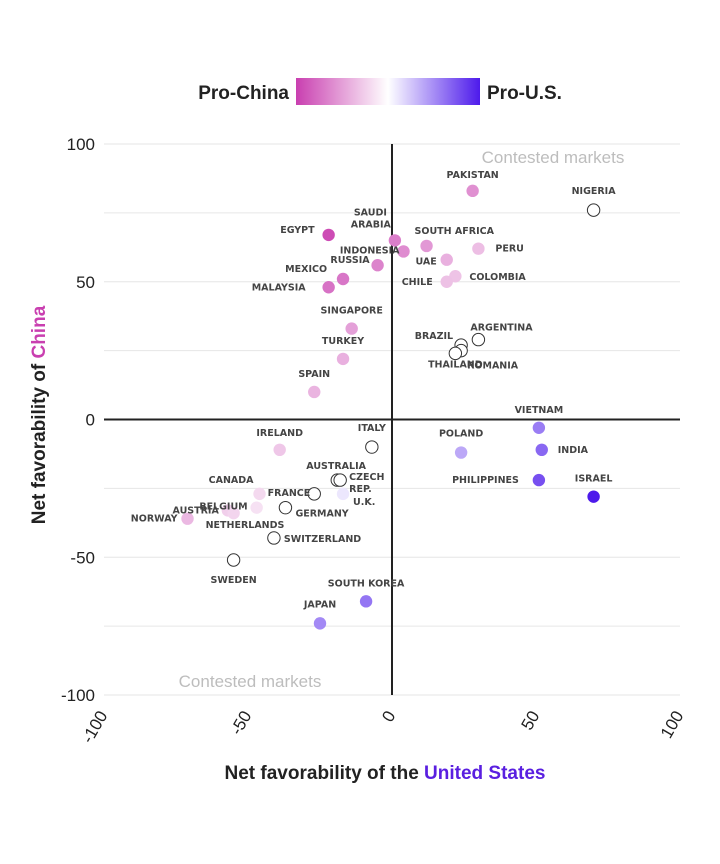  Describe the element at coordinates (425, 262) in the screenshot. I see `point-label: UAE` at that location.